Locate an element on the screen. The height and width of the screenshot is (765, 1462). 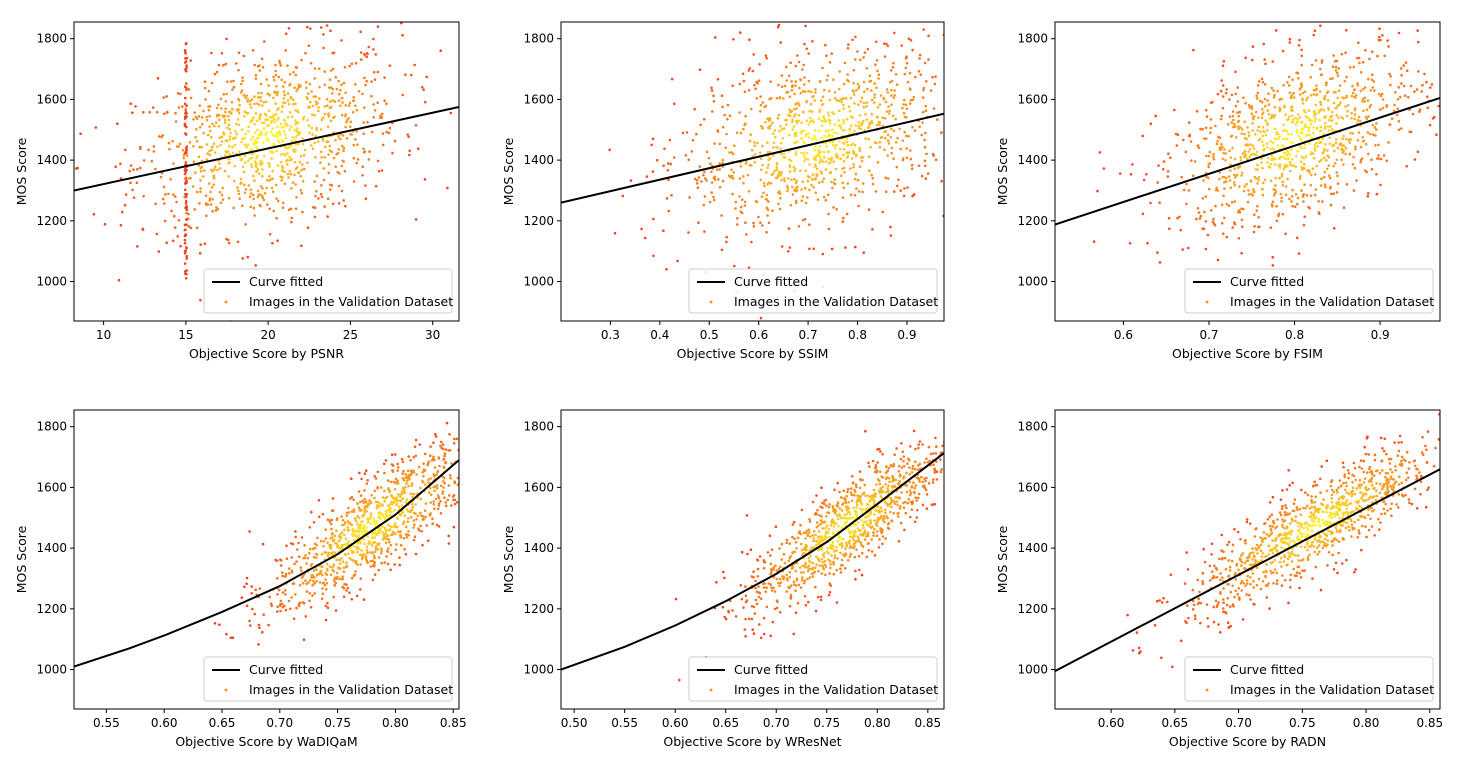
legend-entry-points: Images in the Validation Dataset is located at coordinates (1332, 301).